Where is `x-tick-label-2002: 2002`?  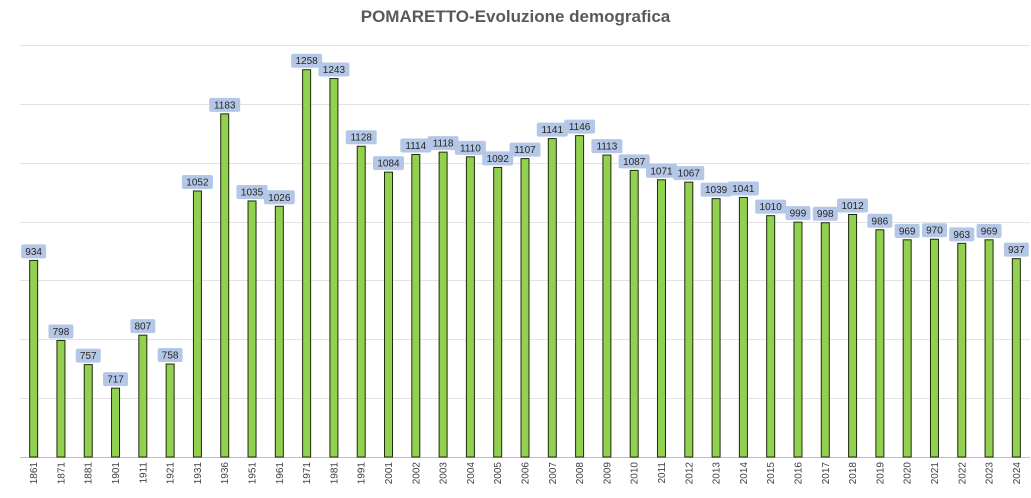 x-tick-label-2002: 2002 is located at coordinates (416, 473).